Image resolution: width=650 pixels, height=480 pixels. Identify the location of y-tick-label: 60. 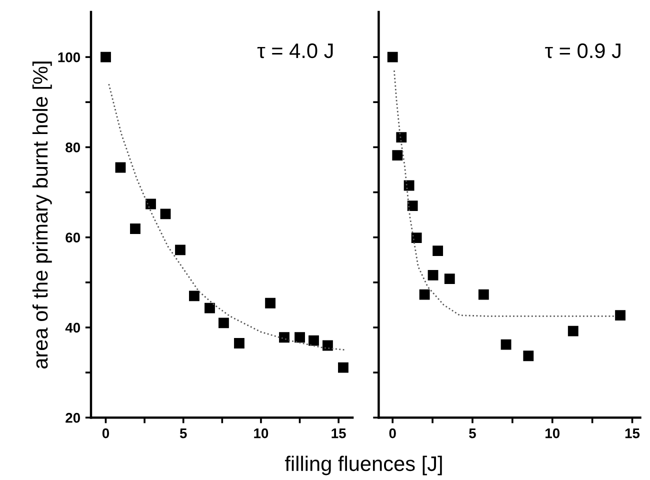
(73, 237).